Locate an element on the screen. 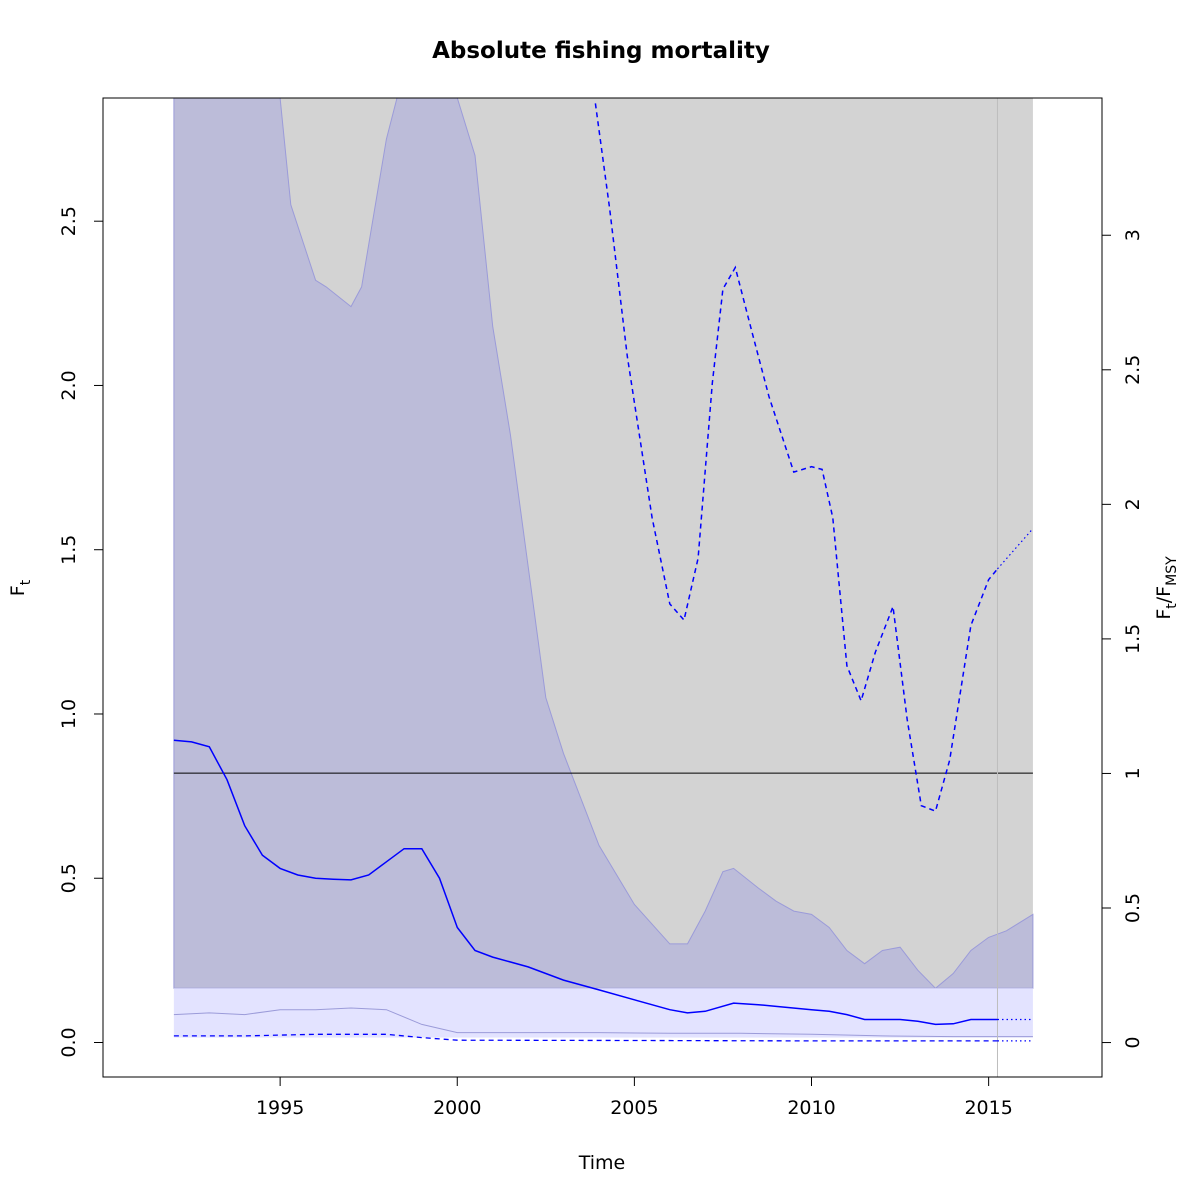  y-axis-label: Ft is located at coordinates (20, 587).